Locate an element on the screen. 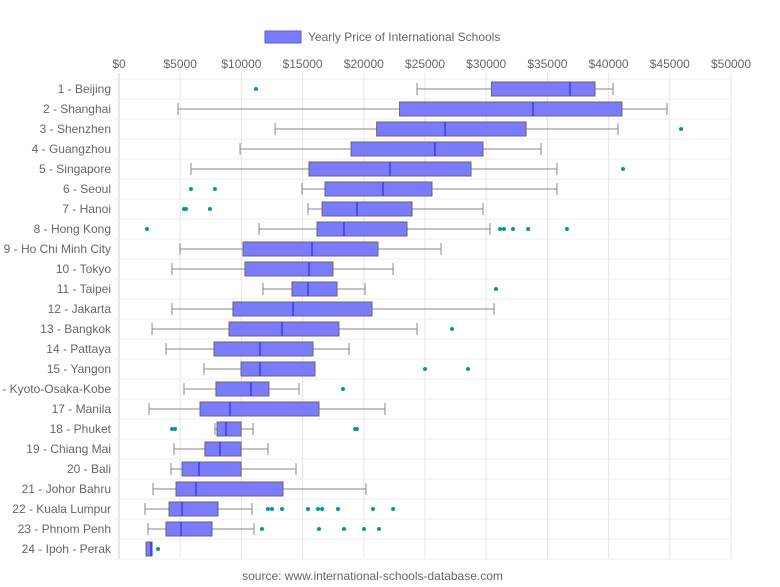 Image resolution: width=780 pixels, height=587 pixels. category-label: 11 - Taipei is located at coordinates (84, 289).